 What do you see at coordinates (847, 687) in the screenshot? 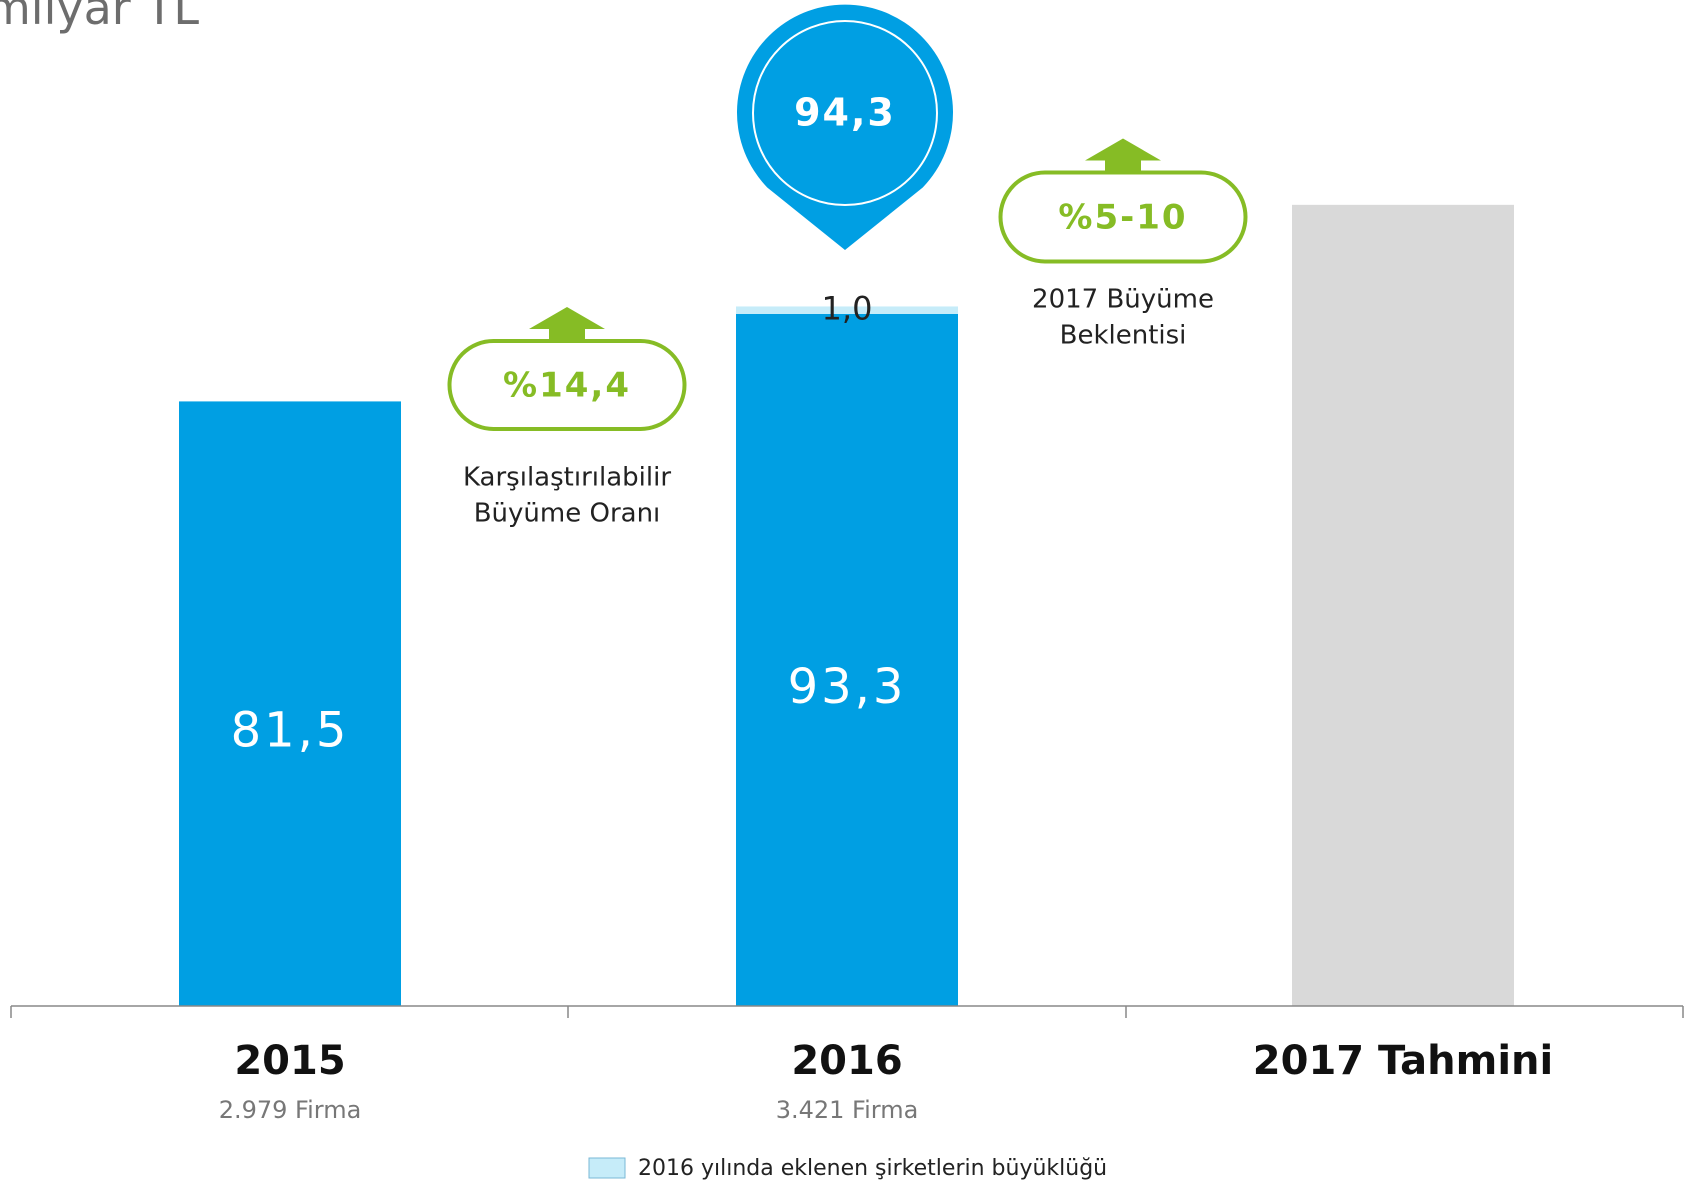
I see `value-label: 93,3` at bounding box center [847, 687].